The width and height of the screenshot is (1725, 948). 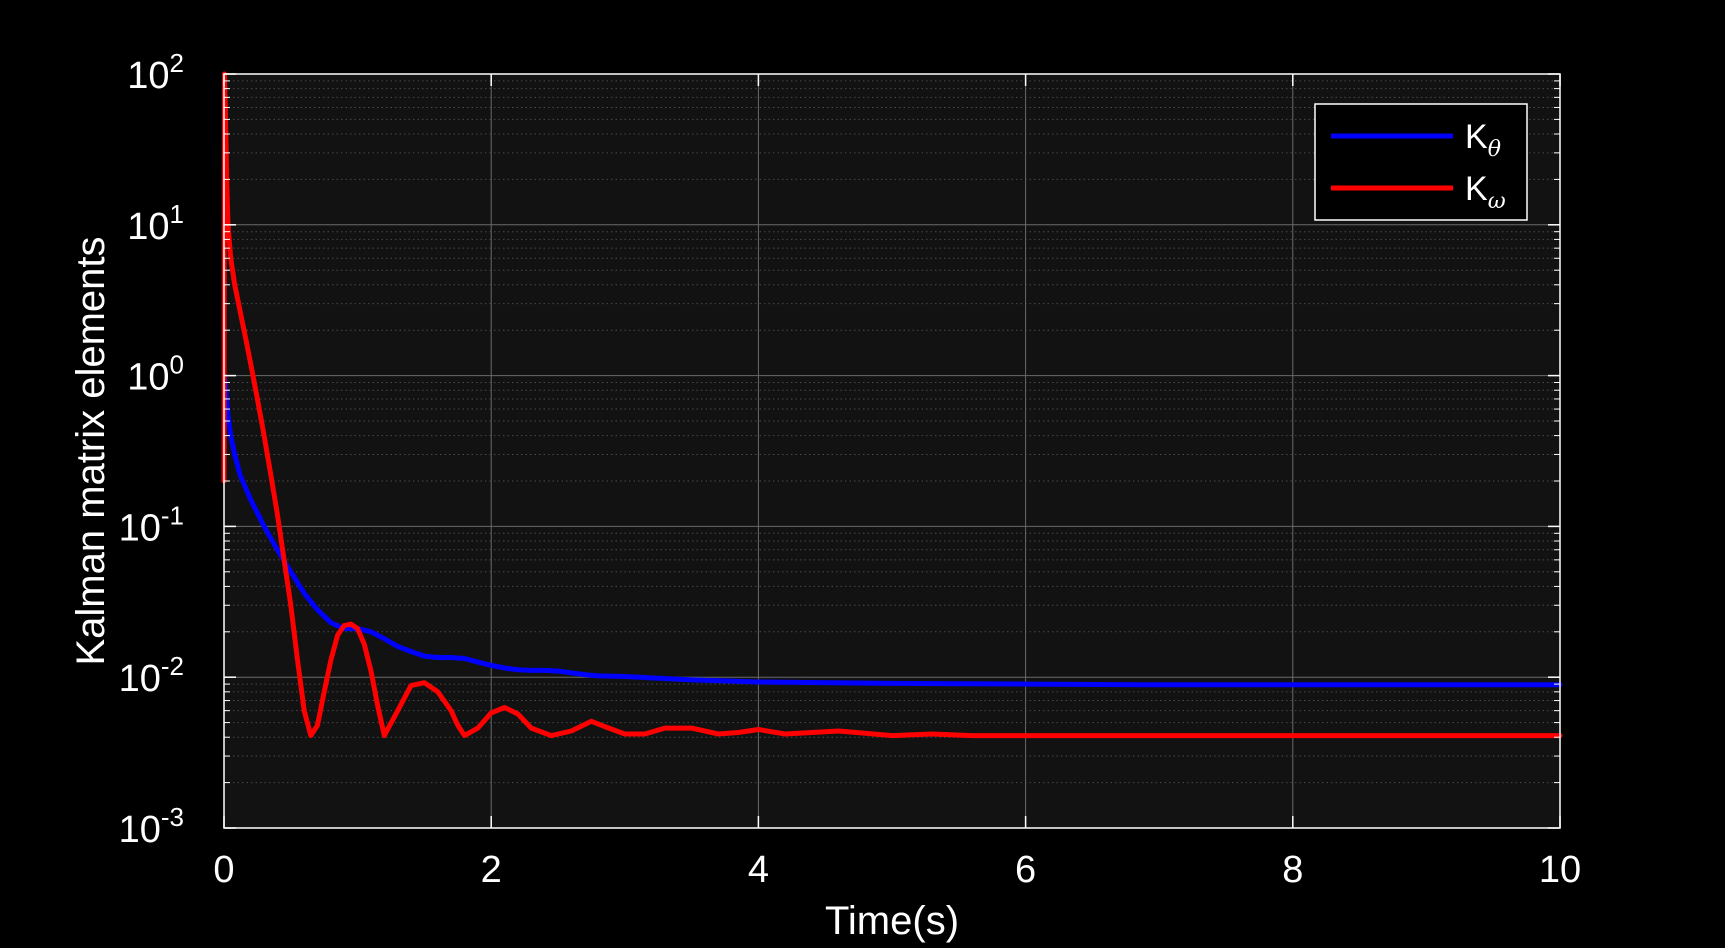 I want to click on x-tick-label: 2, so click(x=491, y=870).